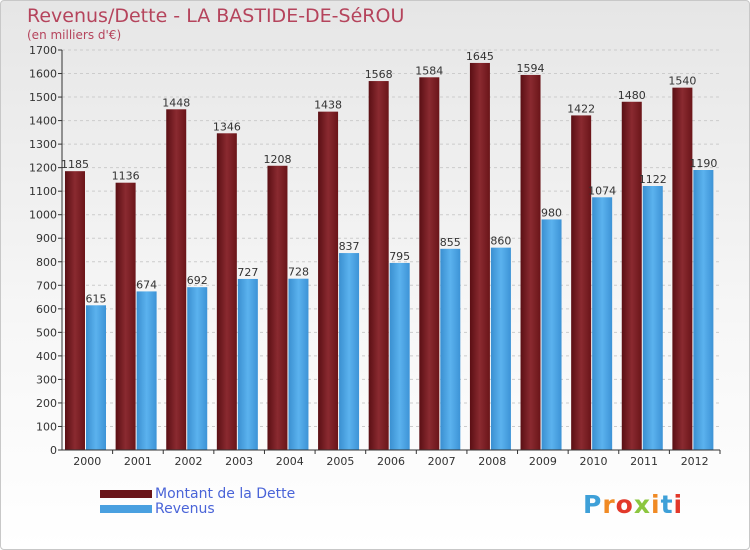 The image size is (750, 550). What do you see at coordinates (43, 215) in the screenshot?
I see `y-tick-label: 1000` at bounding box center [43, 215].